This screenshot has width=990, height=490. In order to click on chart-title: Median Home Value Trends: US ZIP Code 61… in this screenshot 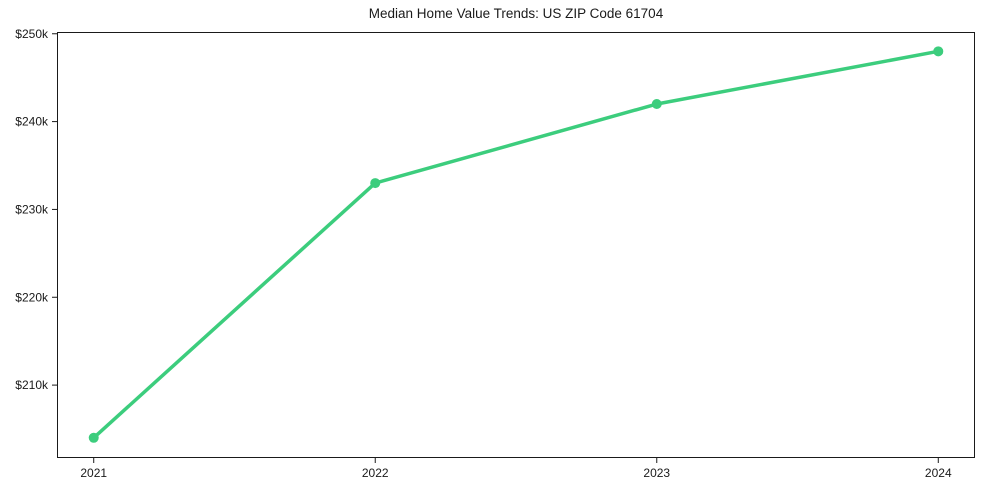, I will do `click(516, 13)`.